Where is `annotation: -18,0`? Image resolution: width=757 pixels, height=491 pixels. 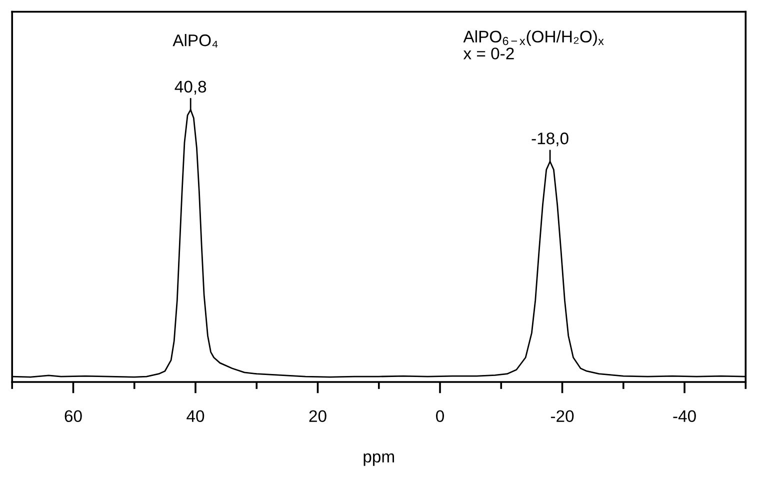
annotation: -18,0 is located at coordinates (550, 139).